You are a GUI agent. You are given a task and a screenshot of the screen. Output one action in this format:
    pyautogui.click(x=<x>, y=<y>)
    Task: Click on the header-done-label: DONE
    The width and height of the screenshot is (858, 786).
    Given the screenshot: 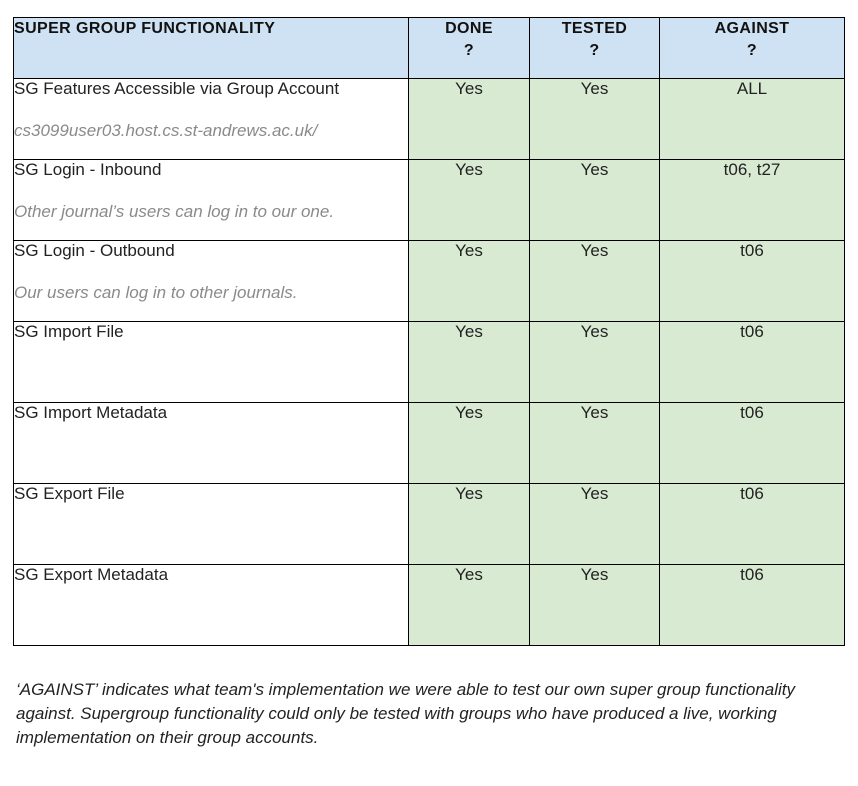 What is the action you would take?
    pyautogui.click(x=469, y=28)
    